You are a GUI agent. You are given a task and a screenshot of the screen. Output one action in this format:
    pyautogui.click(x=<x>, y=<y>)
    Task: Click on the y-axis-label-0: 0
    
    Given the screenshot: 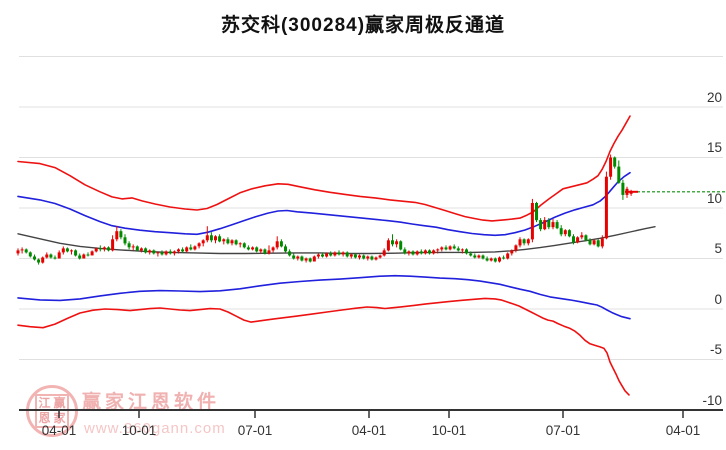 What is the action you would take?
    pyautogui.click(x=718, y=299)
    